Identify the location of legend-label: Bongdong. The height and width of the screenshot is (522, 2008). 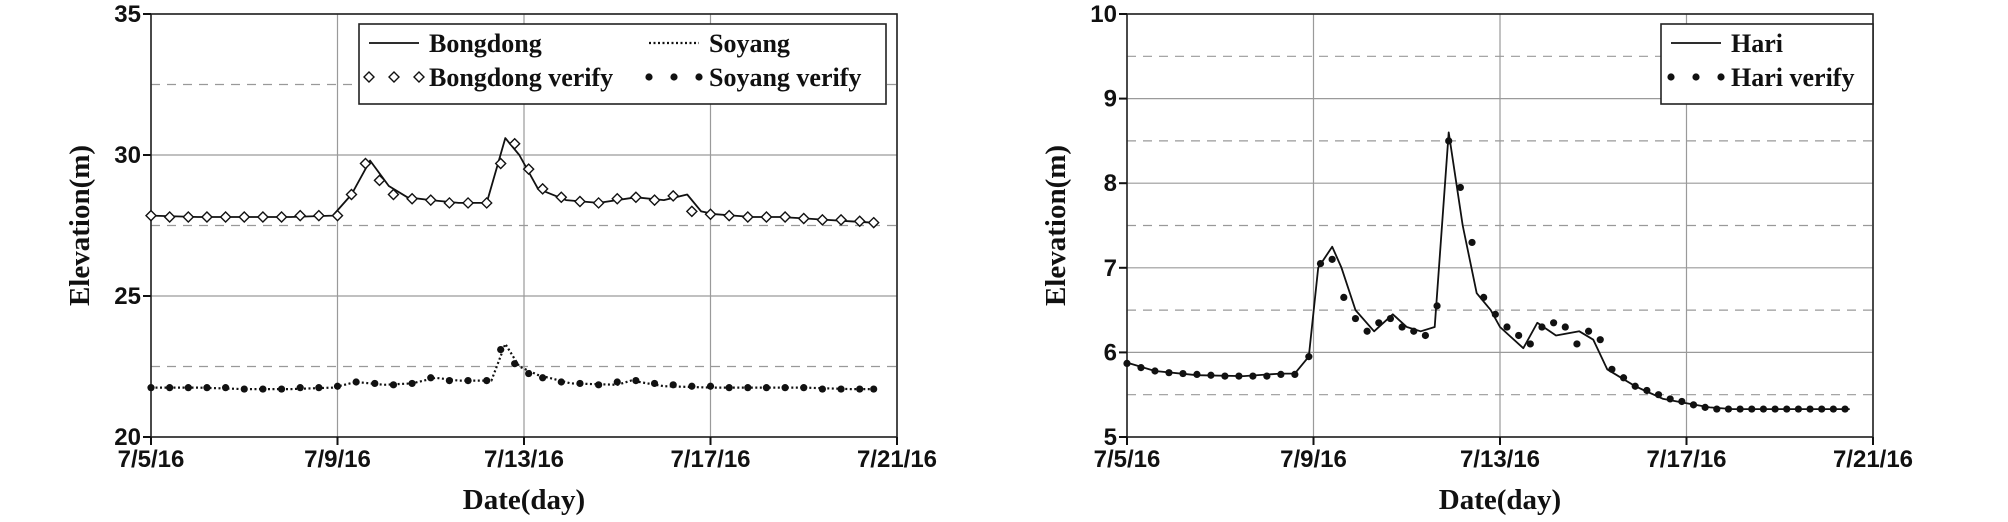
(485, 43).